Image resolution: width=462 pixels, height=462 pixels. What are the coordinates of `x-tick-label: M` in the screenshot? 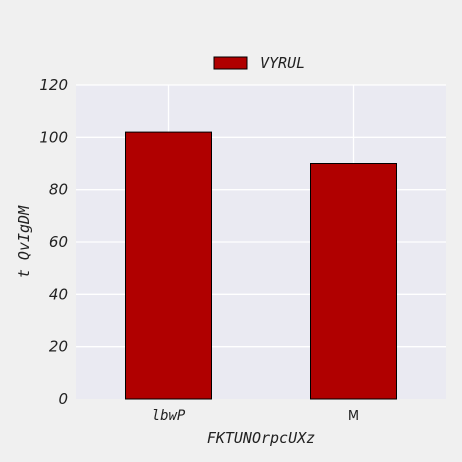 It's located at (353, 416).